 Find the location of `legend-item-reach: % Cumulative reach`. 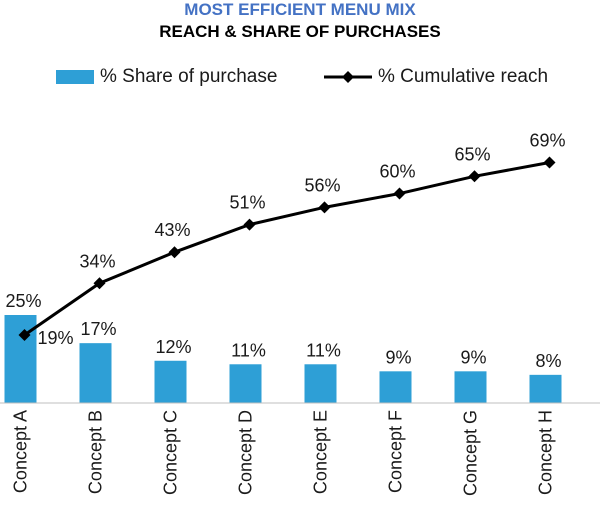

legend-item-reach: % Cumulative reach is located at coordinates (435, 77).